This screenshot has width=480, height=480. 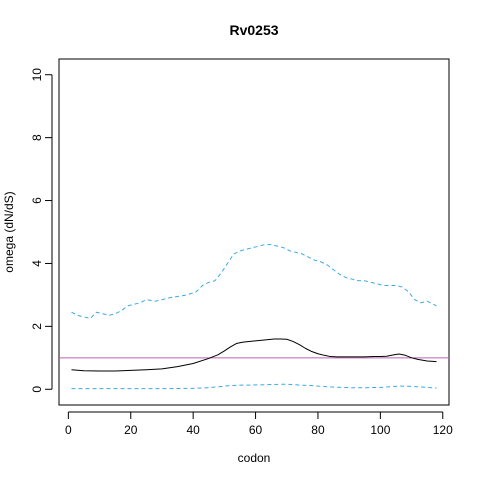 What do you see at coordinates (318, 430) in the screenshot?
I see `x-tick-label: 80` at bounding box center [318, 430].